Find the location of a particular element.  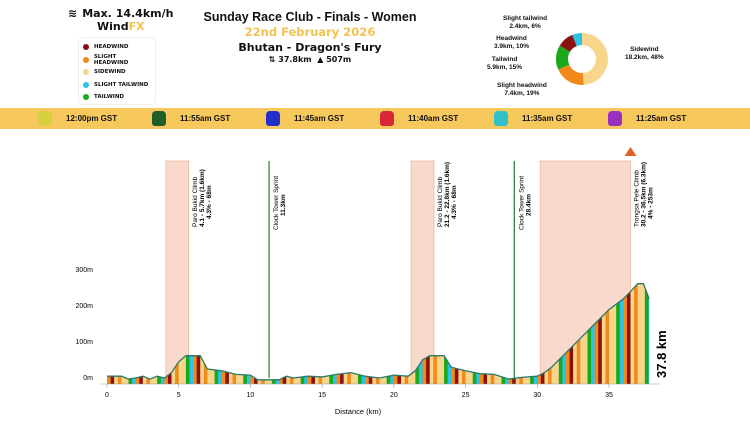

y-tick-label: 200m is located at coordinates (84, 306).